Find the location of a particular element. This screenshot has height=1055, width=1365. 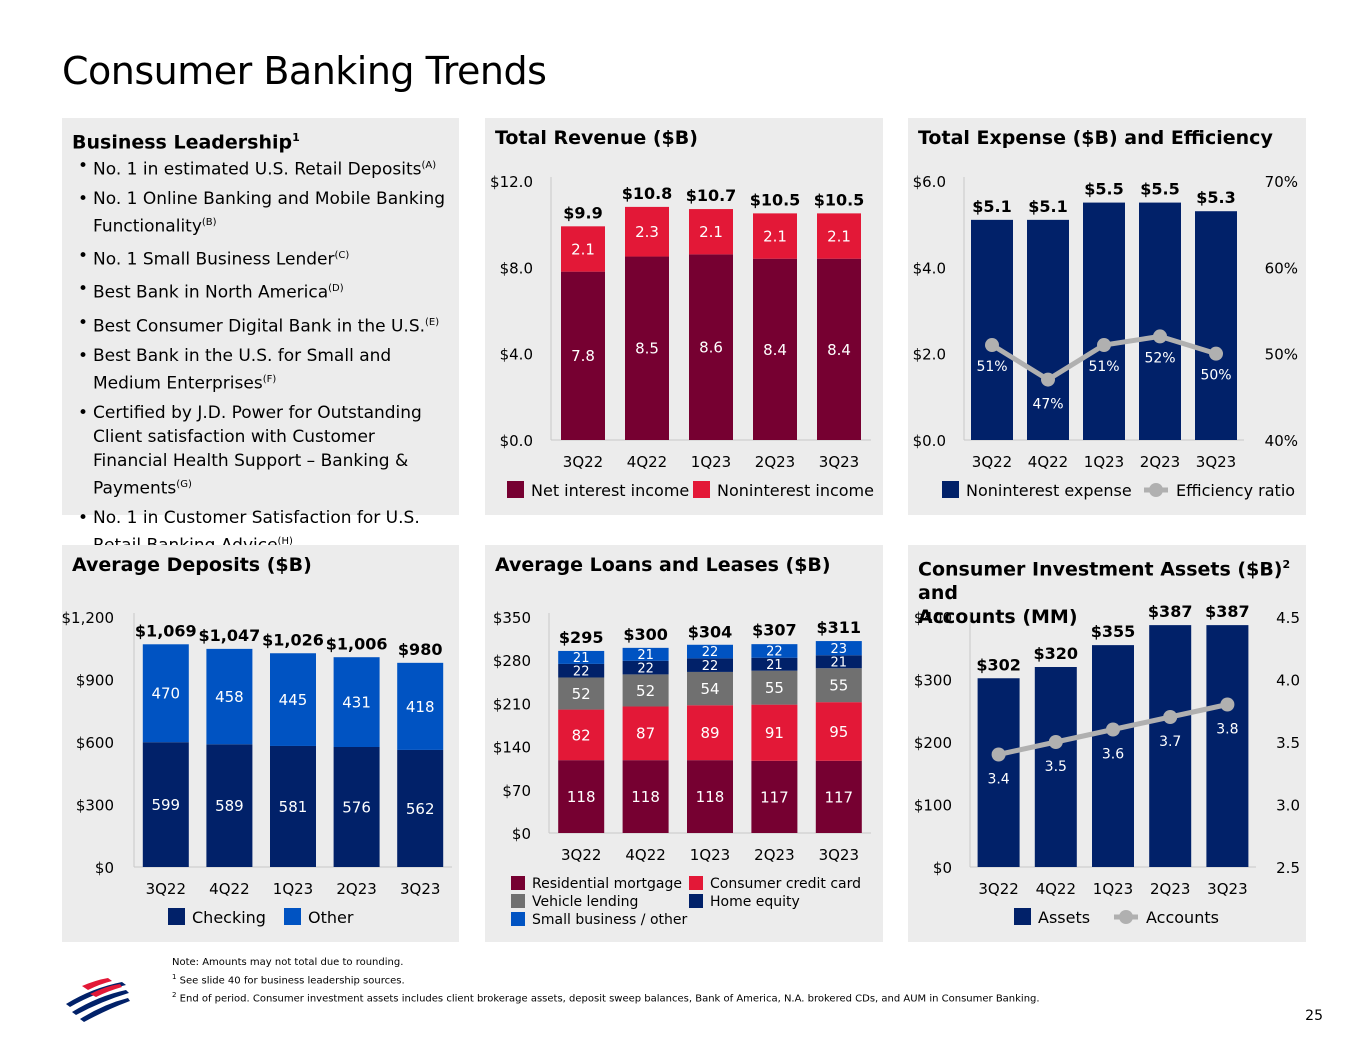

business-leadership-title-text: Business Leadership is located at coordinates (182, 142).